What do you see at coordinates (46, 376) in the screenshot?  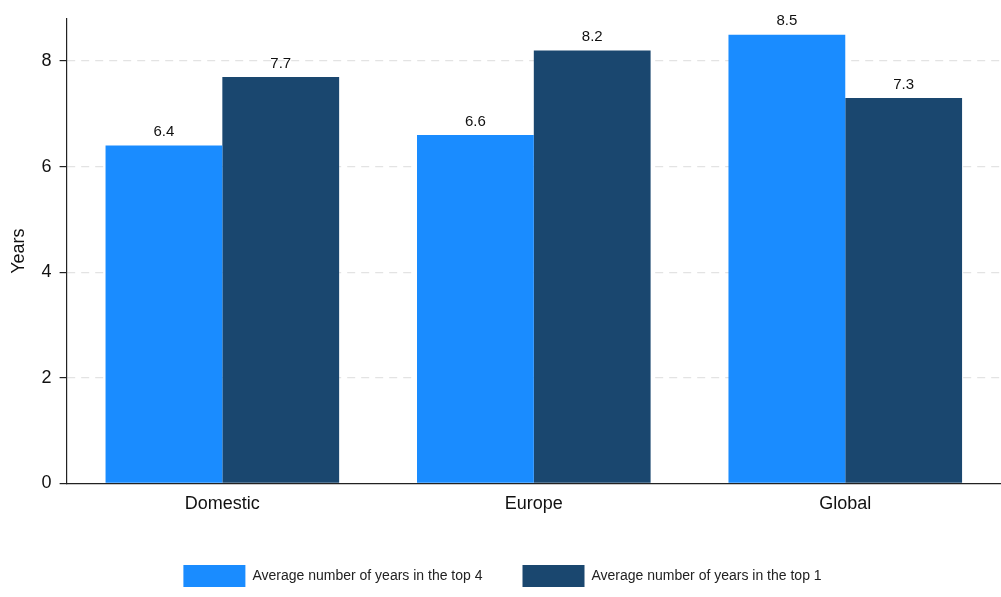 I see `y-tick-label: 2` at bounding box center [46, 376].